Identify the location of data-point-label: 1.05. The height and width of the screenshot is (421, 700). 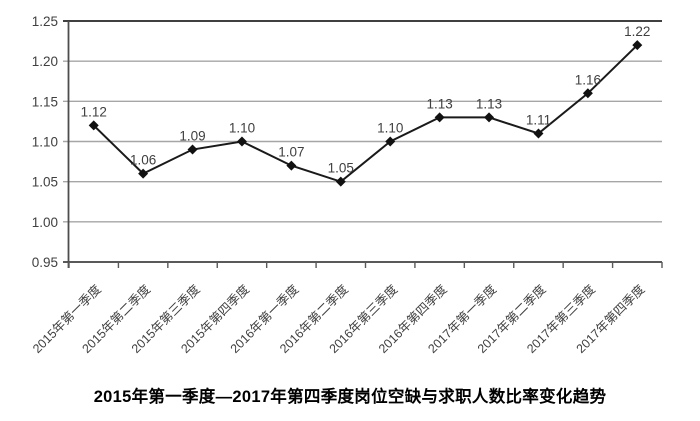
(341, 168).